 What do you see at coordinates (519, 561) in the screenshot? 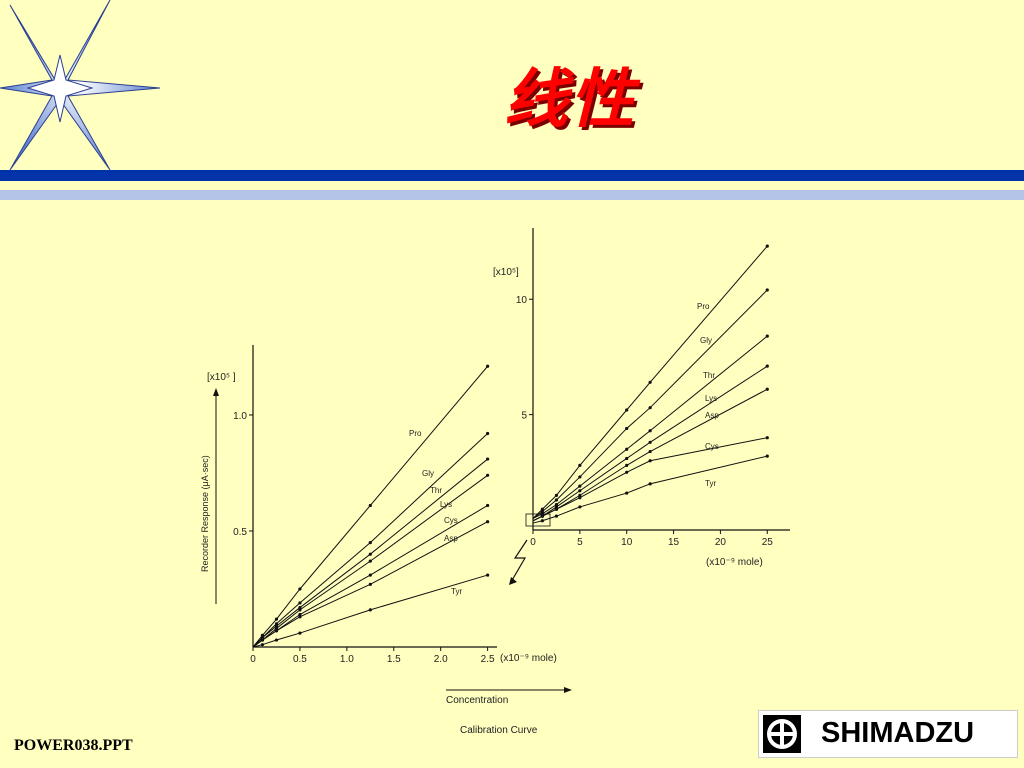
I see `zoom-lightning-icon` at bounding box center [519, 561].